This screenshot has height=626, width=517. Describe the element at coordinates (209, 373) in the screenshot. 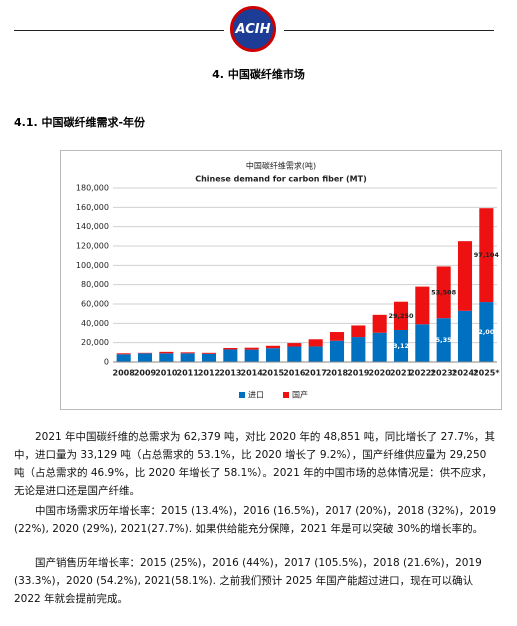

I see `x-tick-label: 2012` at that location.